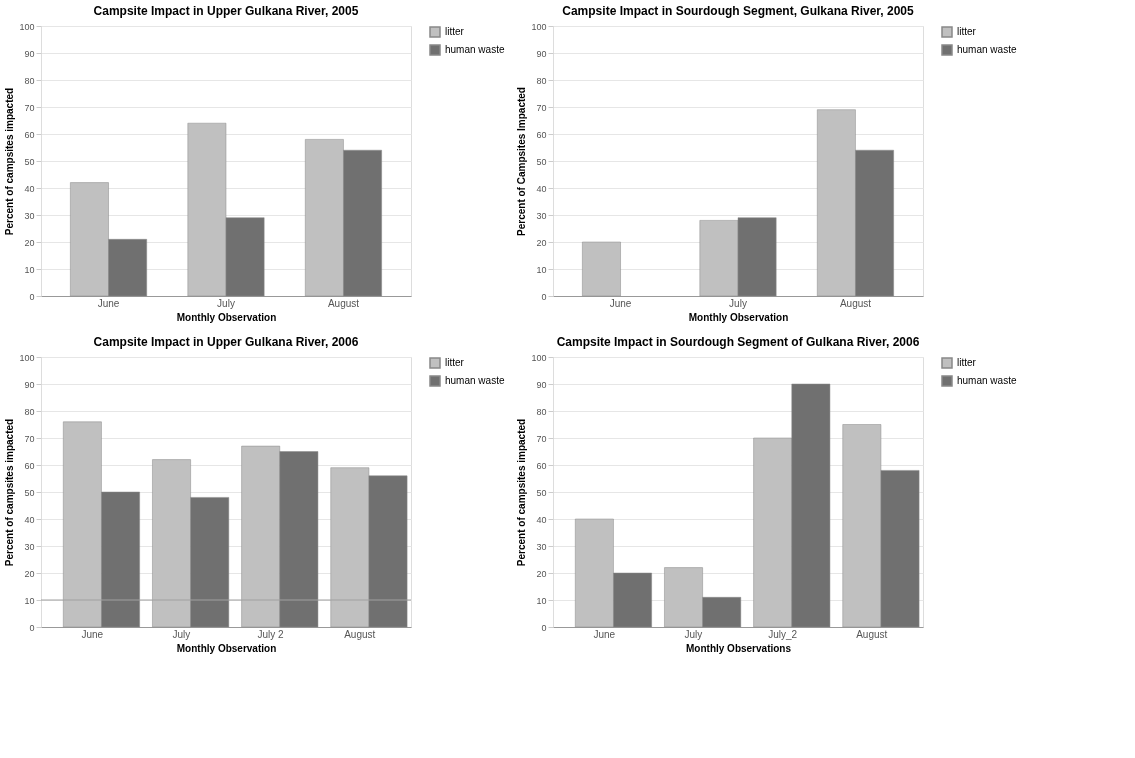  I want to click on chart-title: Campsite Impact in Upper Gulkana River, 2005, so click(226, 11).